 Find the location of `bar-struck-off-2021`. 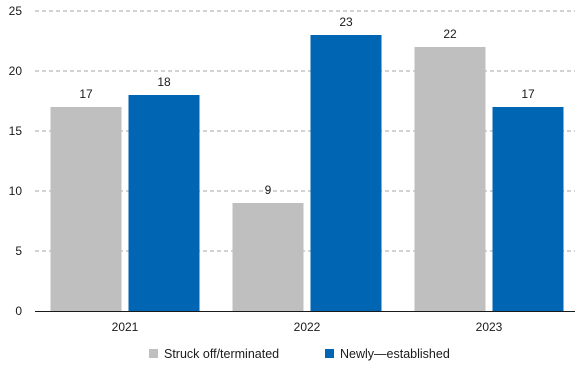

bar-struck-off-2021 is located at coordinates (86, 209).